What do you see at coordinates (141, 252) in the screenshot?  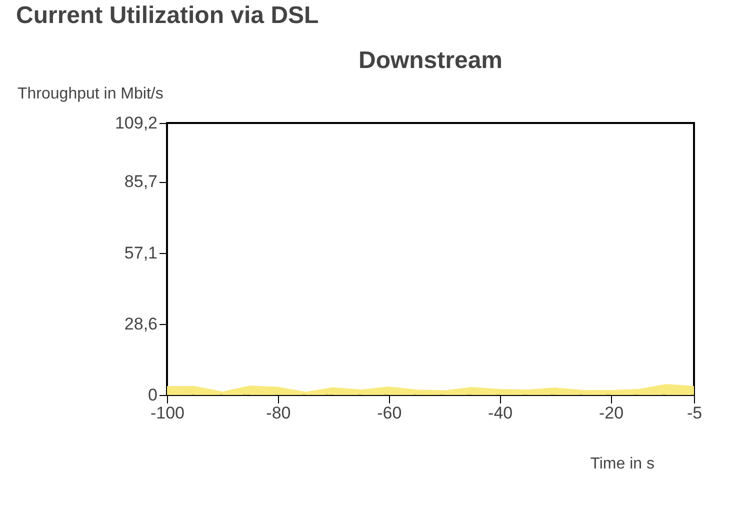 I see `y-tick-label: 57,1` at bounding box center [141, 252].